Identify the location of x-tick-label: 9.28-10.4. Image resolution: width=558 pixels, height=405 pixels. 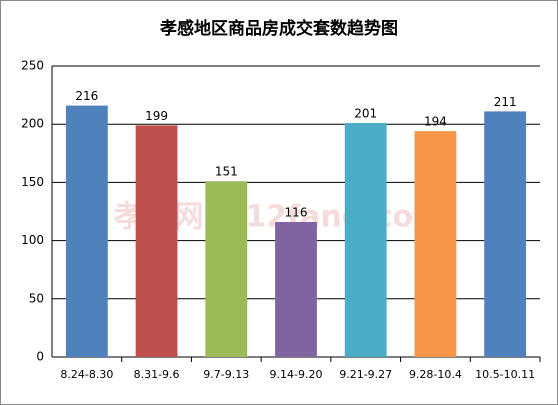
(435, 374).